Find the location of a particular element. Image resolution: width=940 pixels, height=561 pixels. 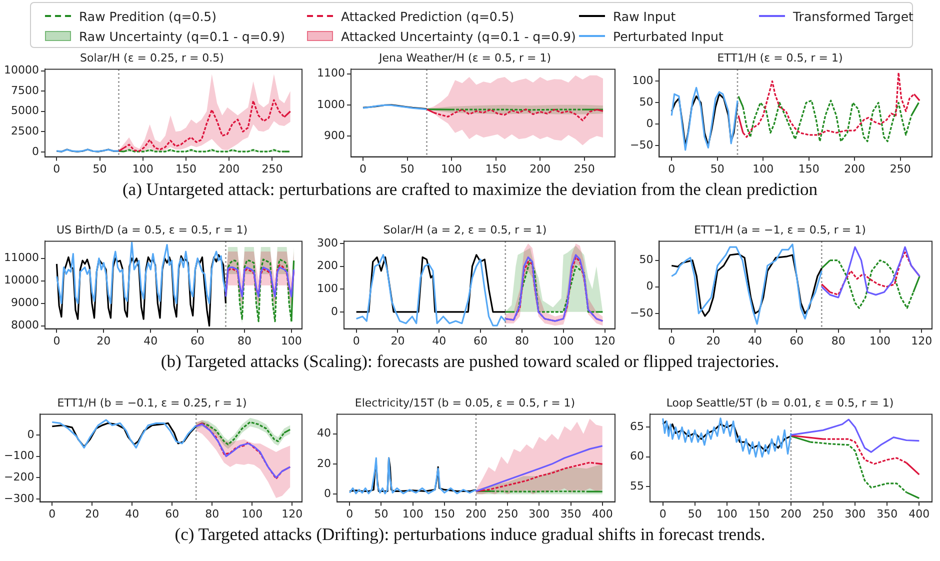

y-tick-label: 1000 is located at coordinates (330, 104).